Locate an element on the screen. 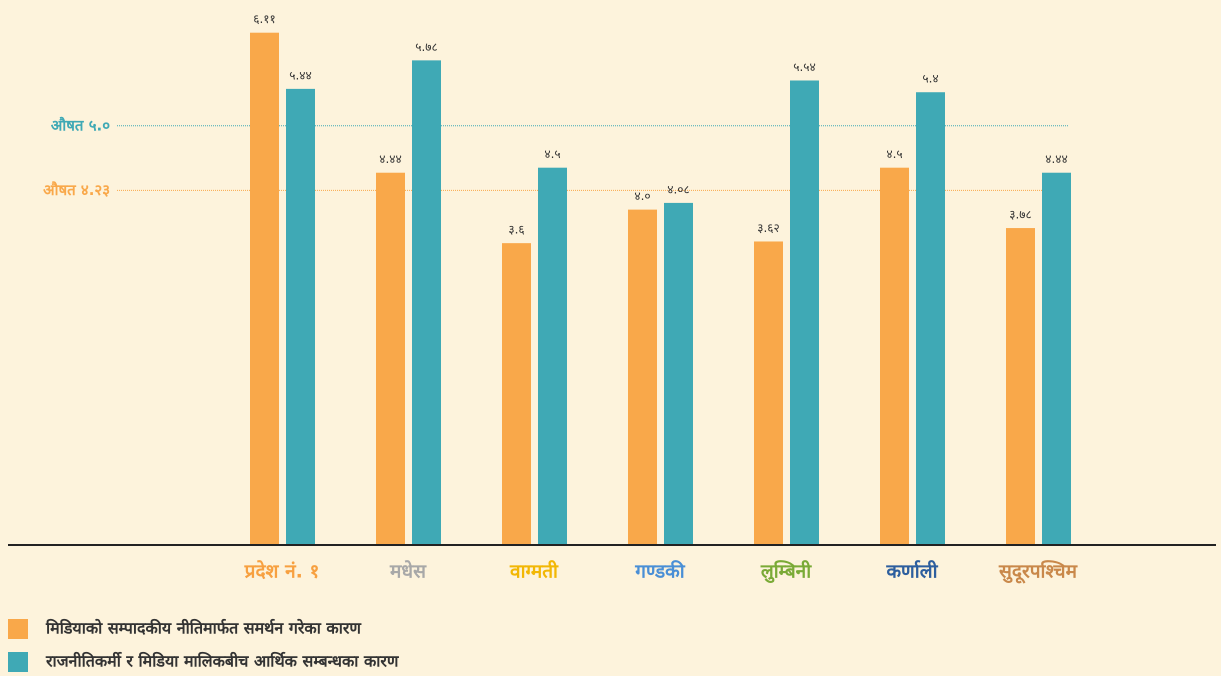 The width and height of the screenshot is (1221, 676). value-label: ३.६२ is located at coordinates (768, 228).